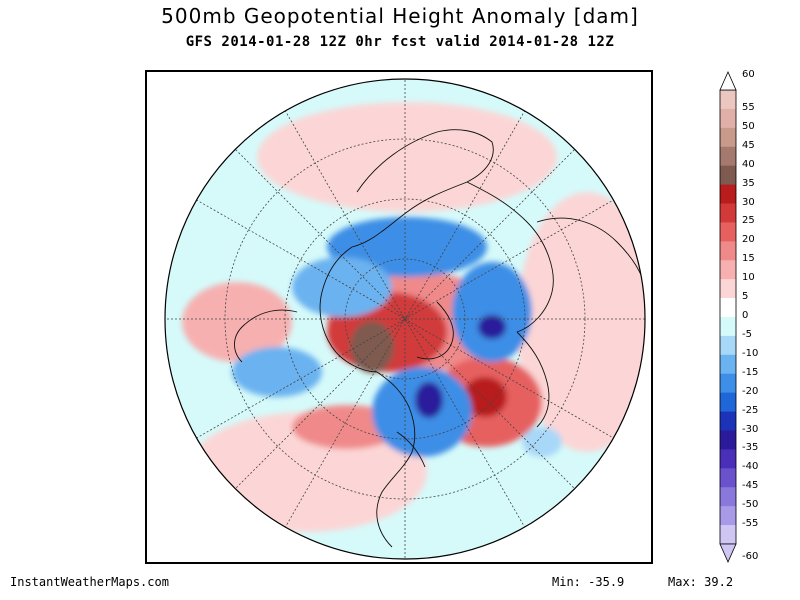  What do you see at coordinates (748, 221) in the screenshot?
I see `colorbar-tick-label: 25` at bounding box center [748, 221].